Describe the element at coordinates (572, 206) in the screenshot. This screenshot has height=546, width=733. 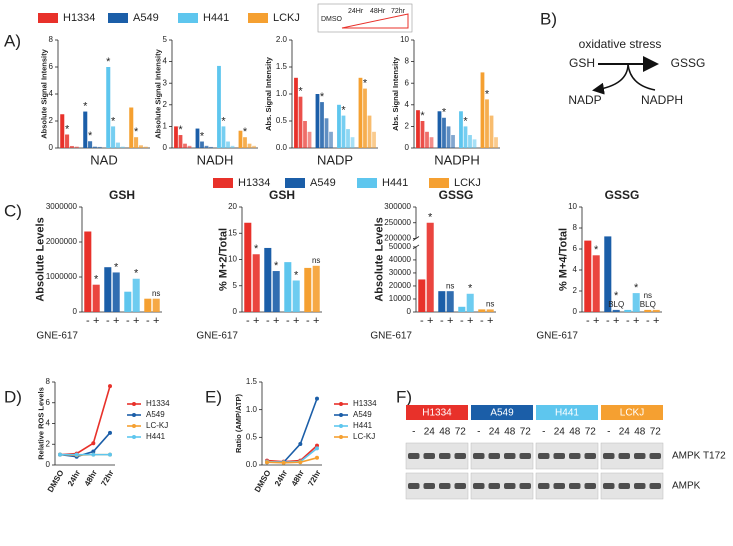
I see `y-tick-label: 10` at that location.